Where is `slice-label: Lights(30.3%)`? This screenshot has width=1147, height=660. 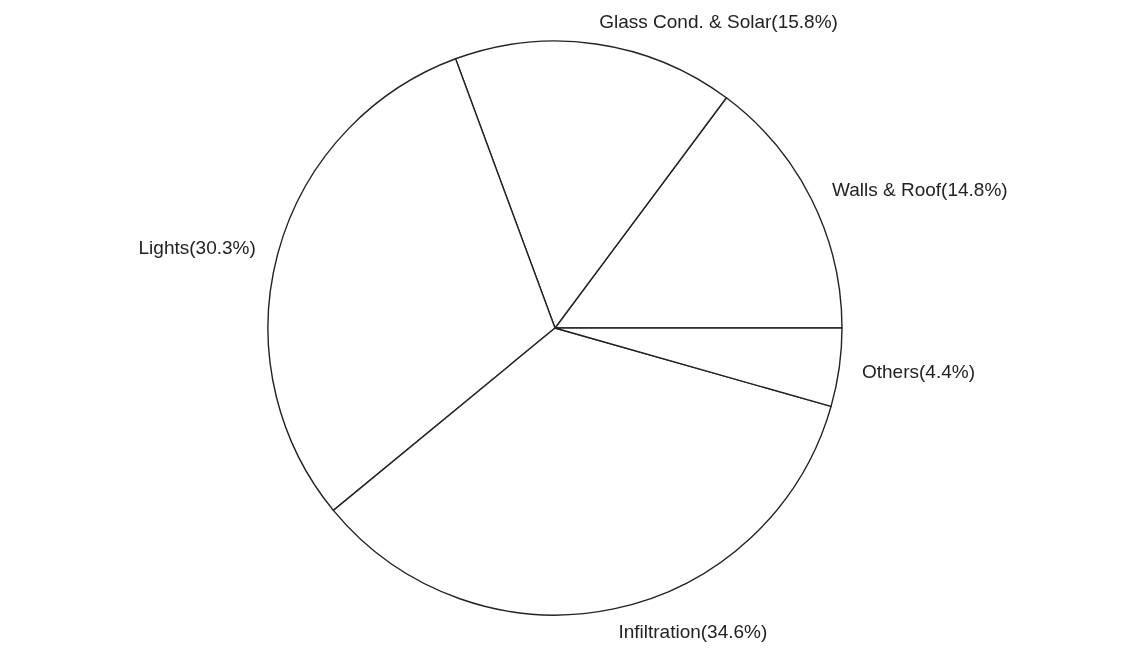
slice-label: Lights(30.3%) is located at coordinates (197, 248).